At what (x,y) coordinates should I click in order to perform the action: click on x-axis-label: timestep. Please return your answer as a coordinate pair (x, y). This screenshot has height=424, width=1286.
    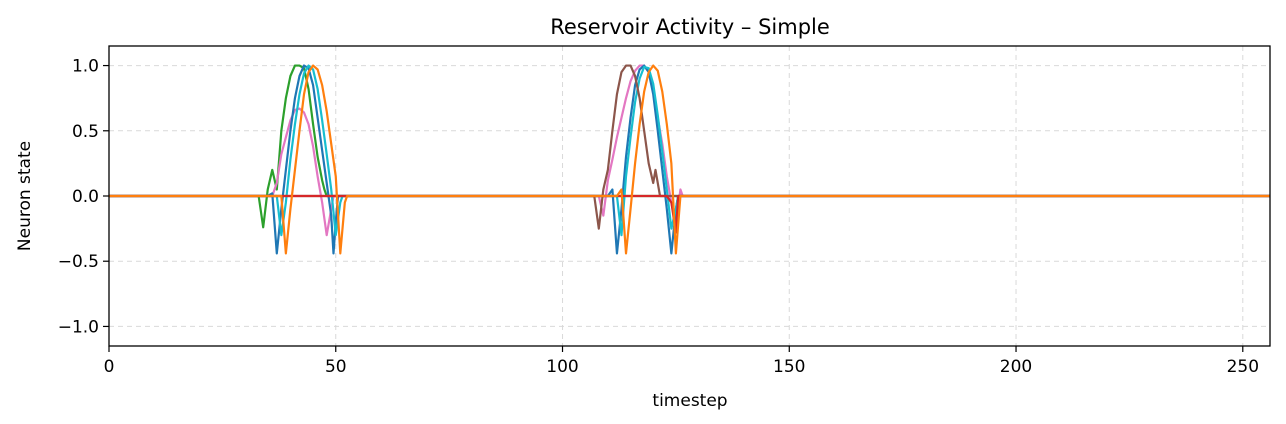
    Looking at the image, I should click on (689, 401).